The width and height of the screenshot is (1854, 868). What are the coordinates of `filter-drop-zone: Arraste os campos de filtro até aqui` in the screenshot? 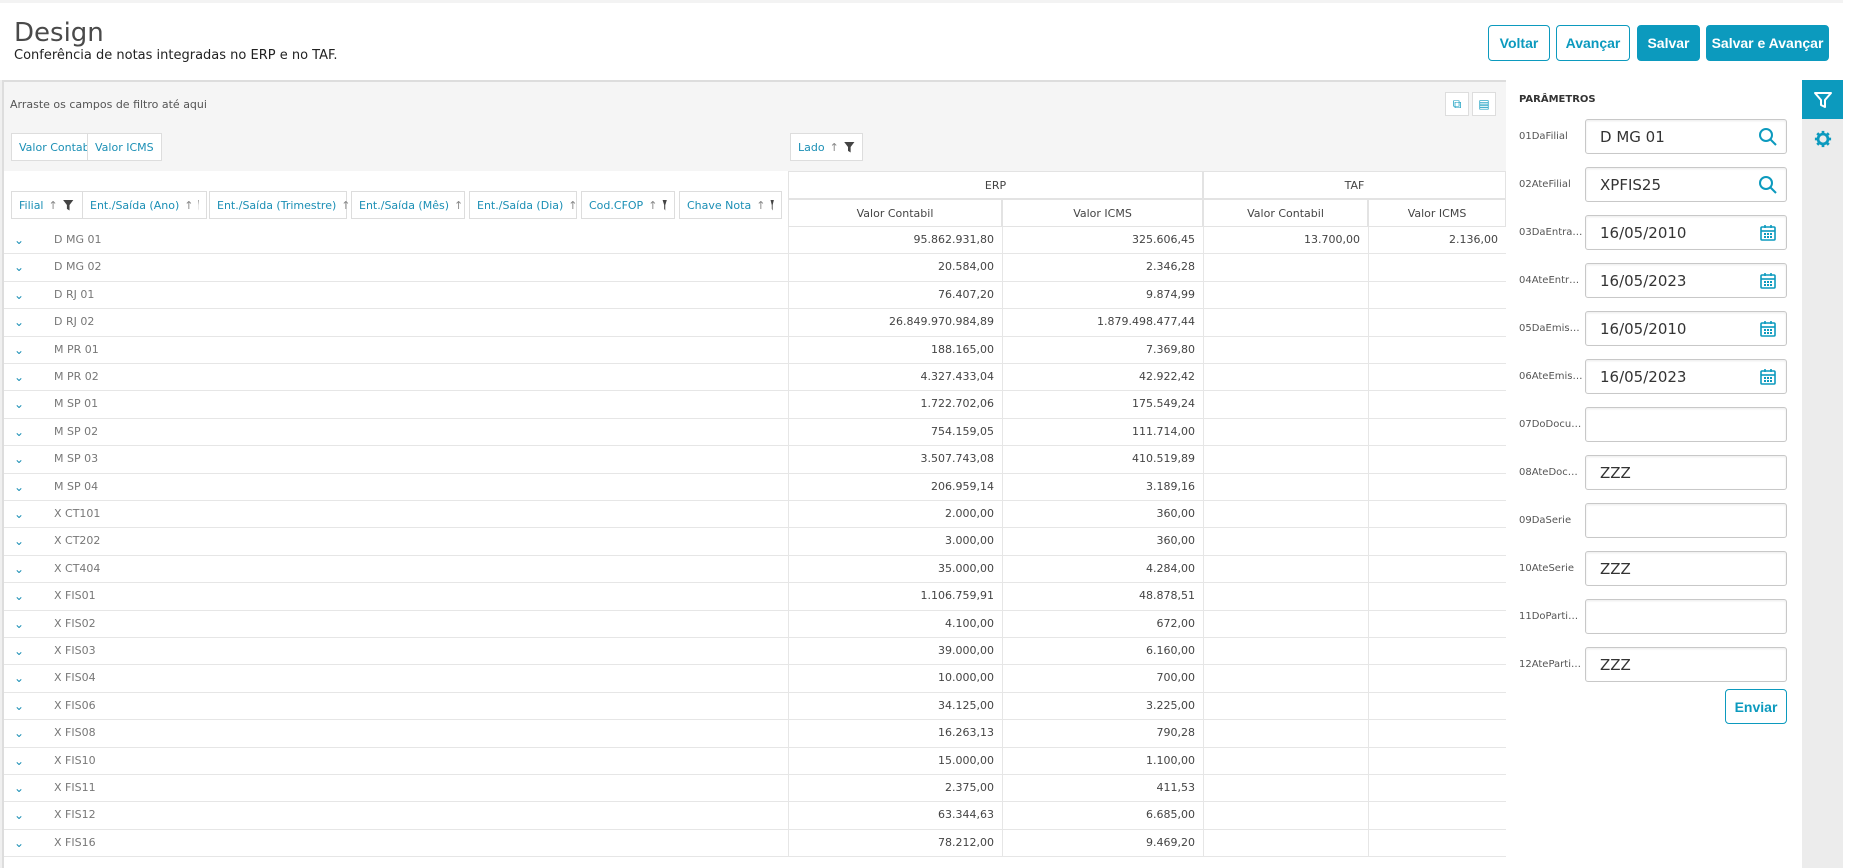 It's located at (108, 104).